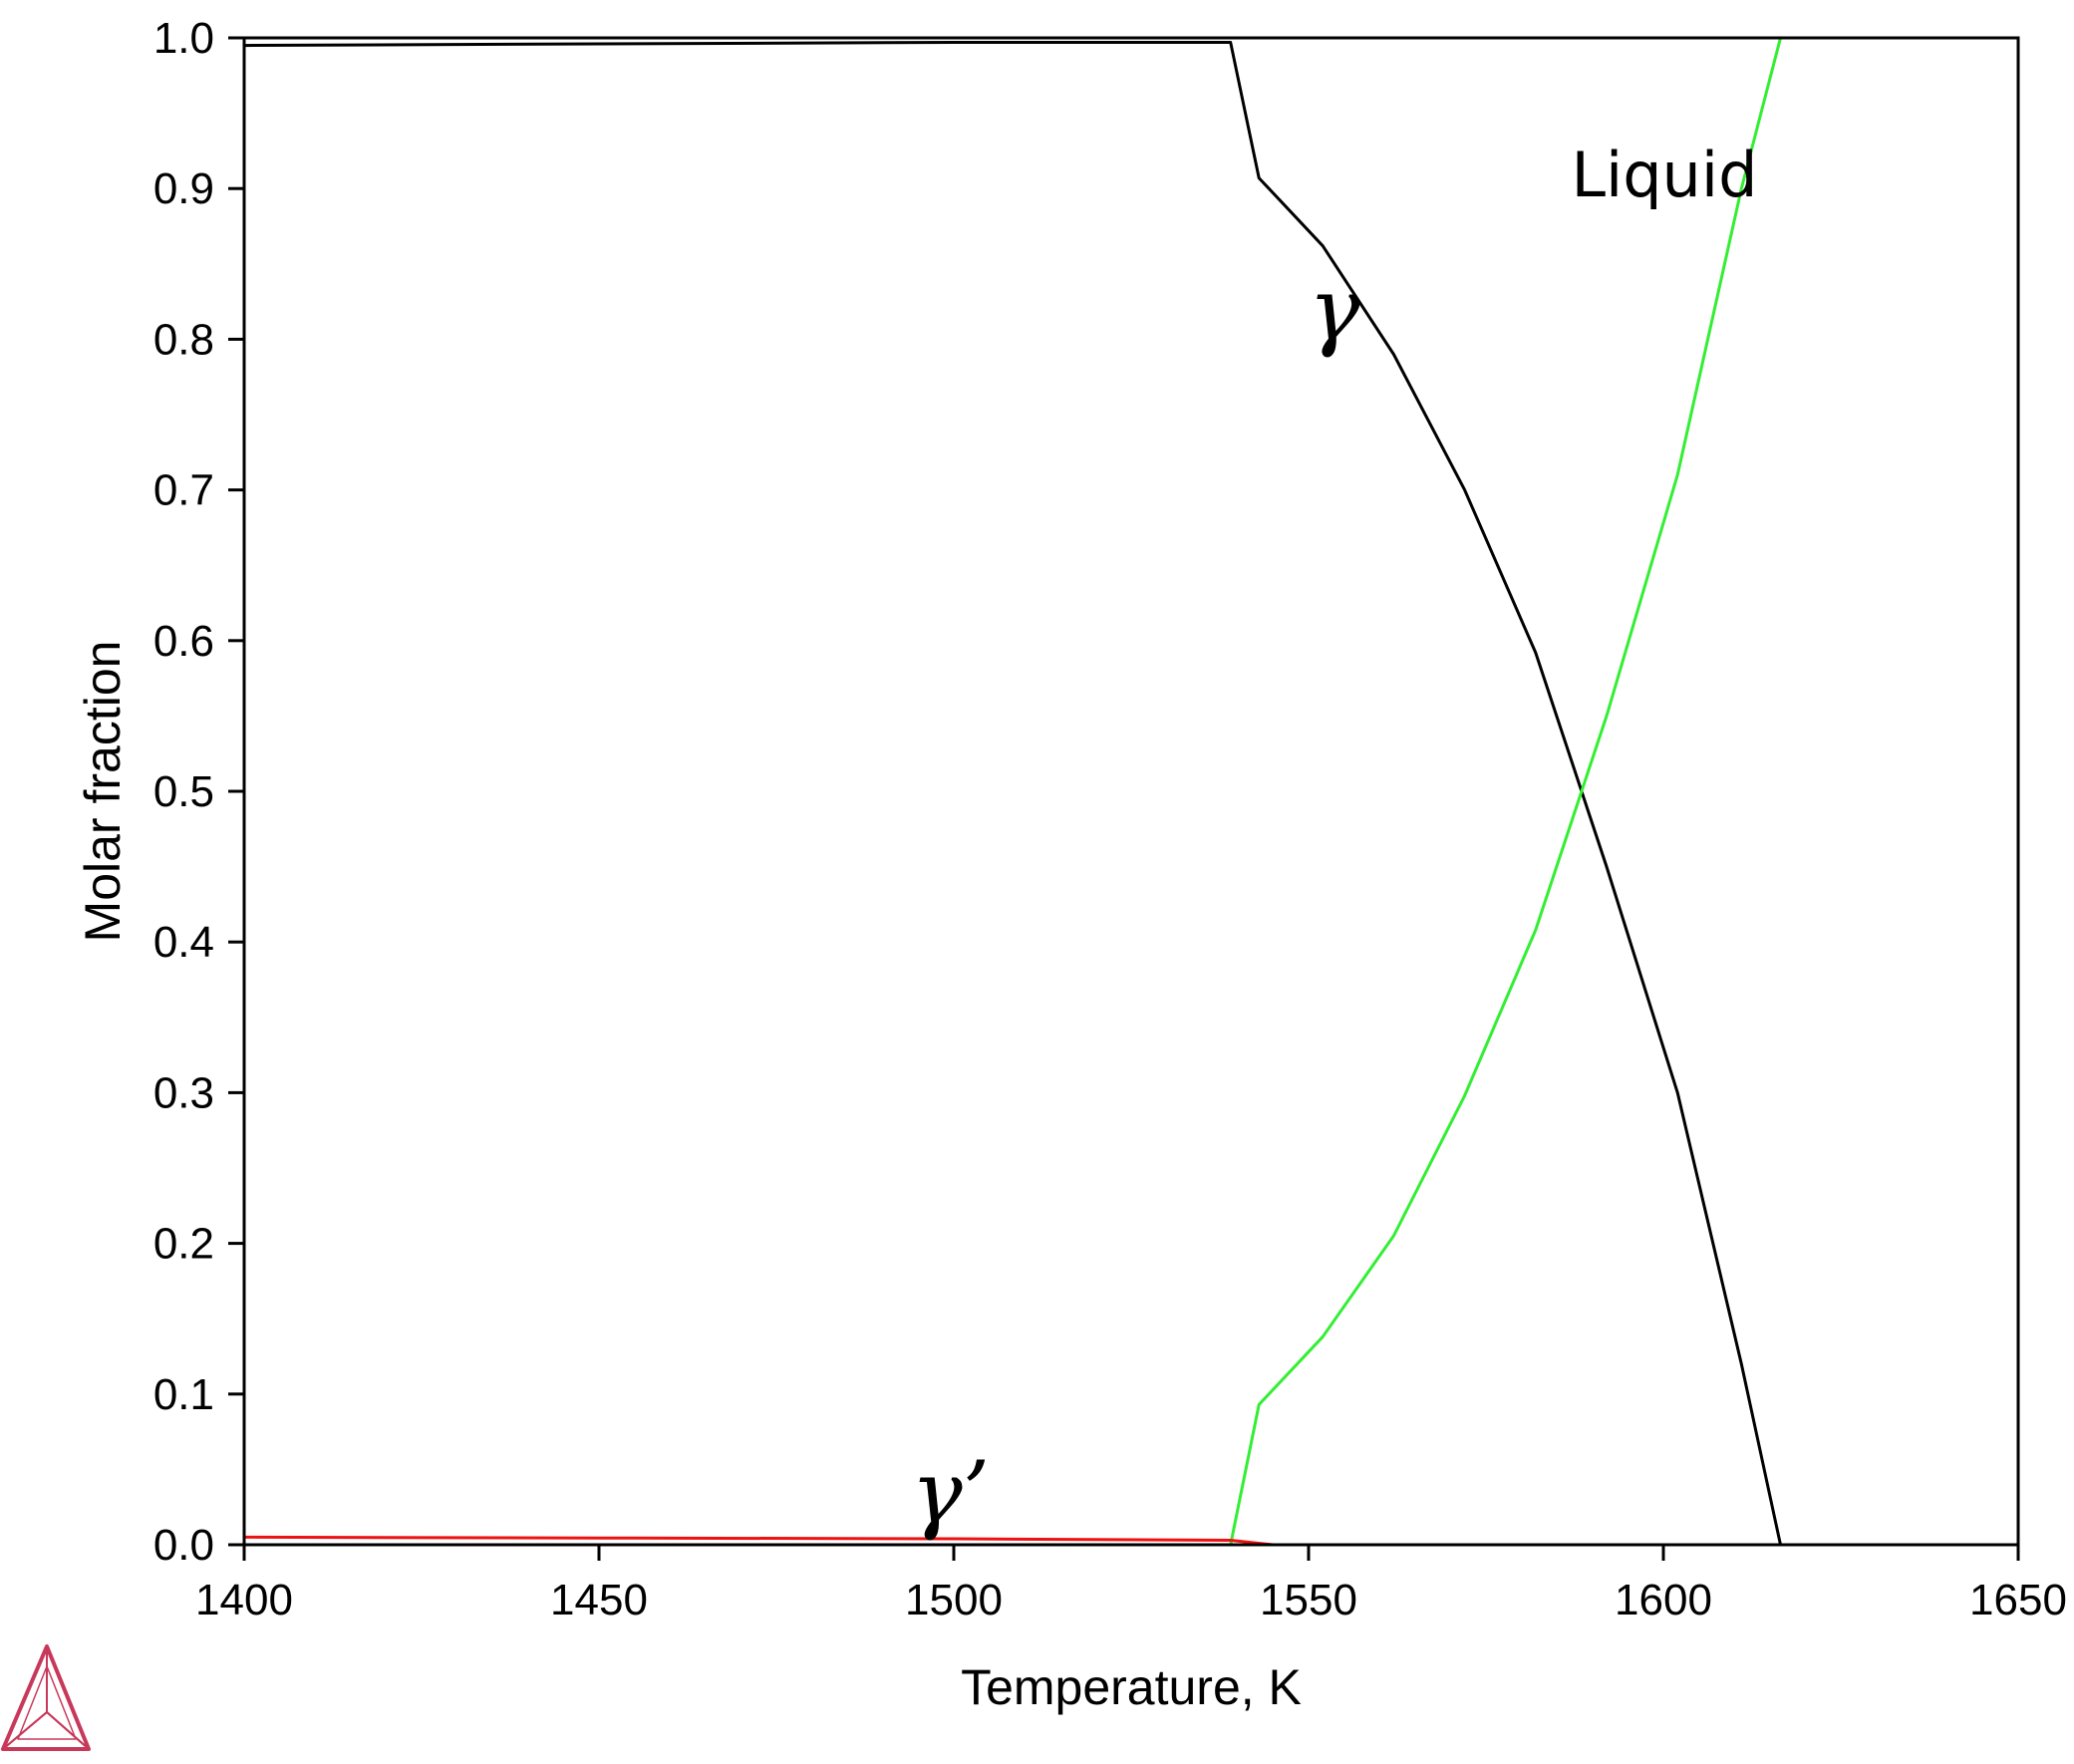 The image size is (2074, 1764). Describe the element at coordinates (183, 490) in the screenshot. I see `y-tick-label: 0.7` at that location.